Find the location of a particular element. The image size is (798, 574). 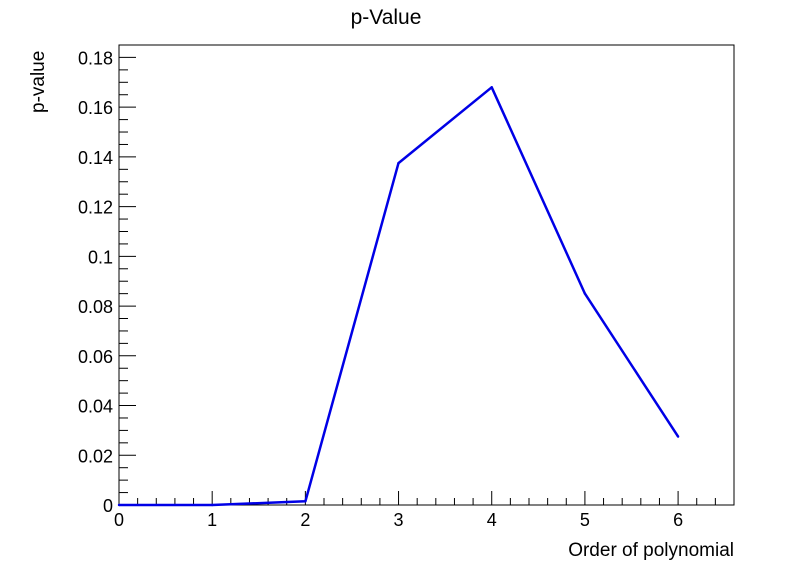

y-tick-label: 0.18 is located at coordinates (95, 58).